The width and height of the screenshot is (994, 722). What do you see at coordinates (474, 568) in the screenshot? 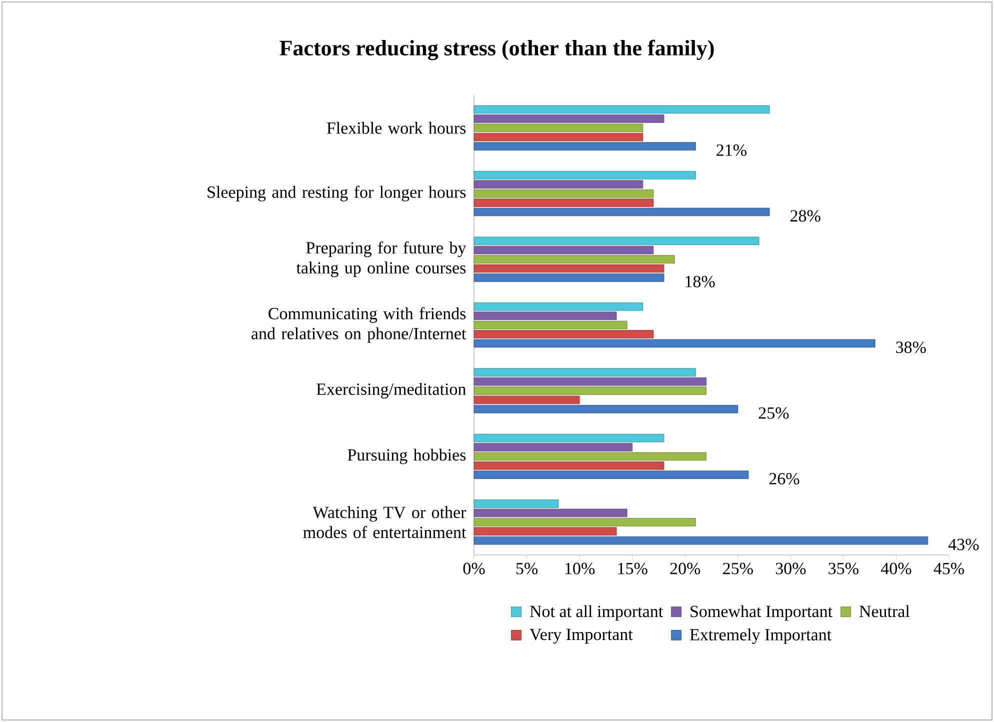
I see `x-tick-label: 0%` at bounding box center [474, 568].